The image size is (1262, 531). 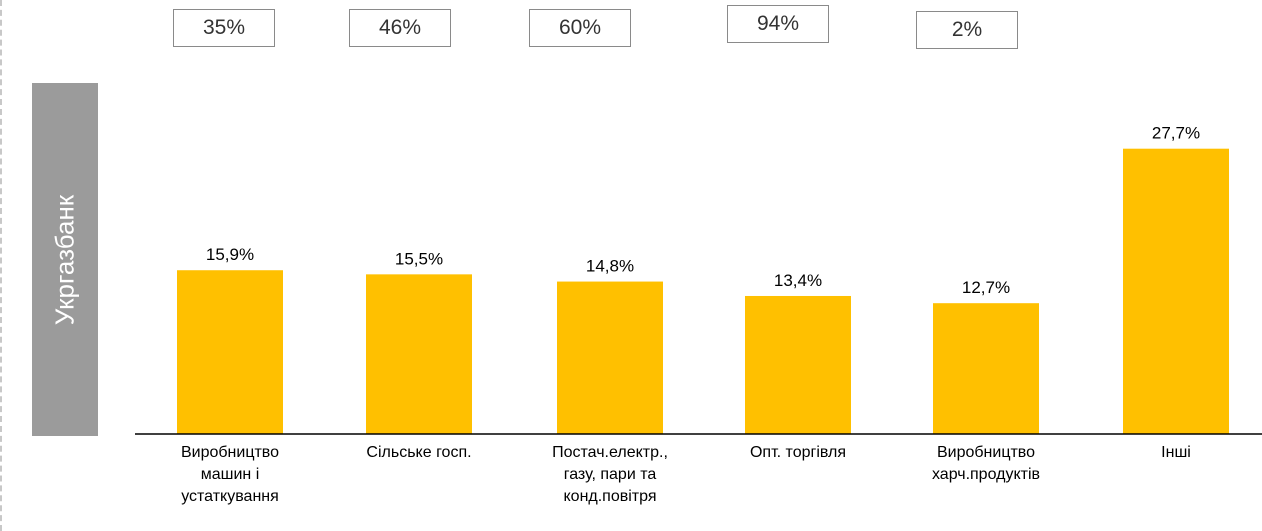 What do you see at coordinates (419, 452) in the screenshot?
I see `category-label-2: Сільське госп.` at bounding box center [419, 452].